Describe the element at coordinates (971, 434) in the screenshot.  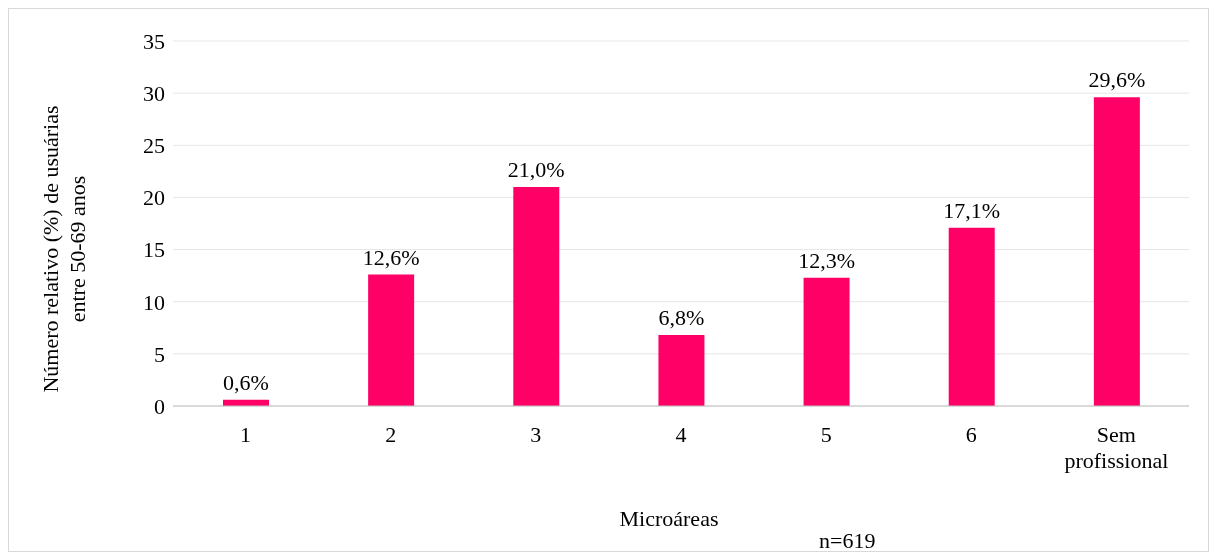
I see `x-tick-label: 6` at that location.